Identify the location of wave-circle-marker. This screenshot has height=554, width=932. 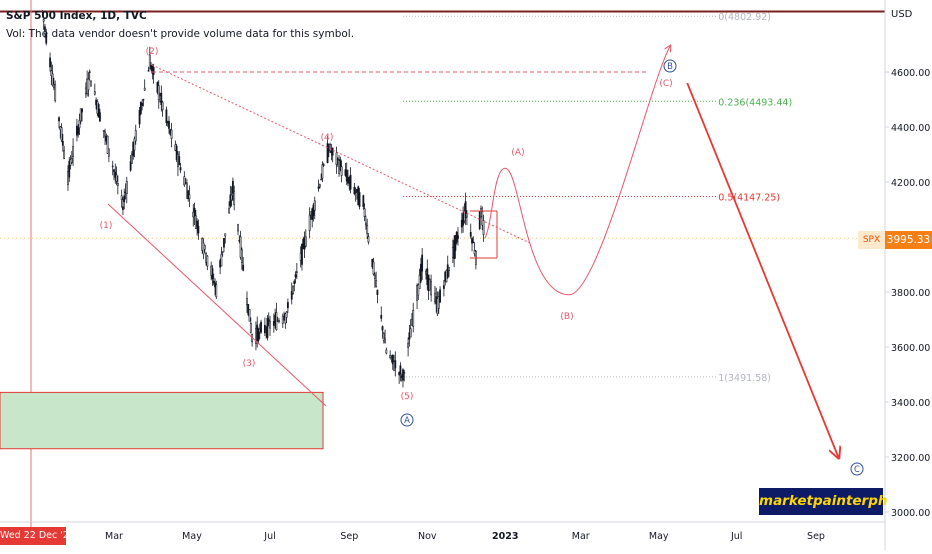
(857, 469).